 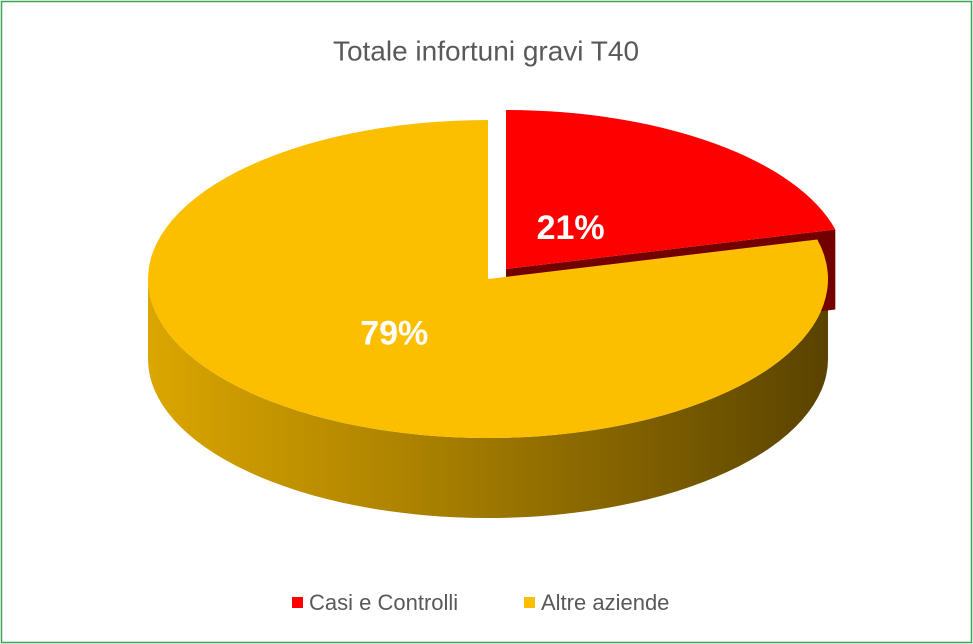 What do you see at coordinates (605, 602) in the screenshot?
I see `legend-label: Altre aziende` at bounding box center [605, 602].